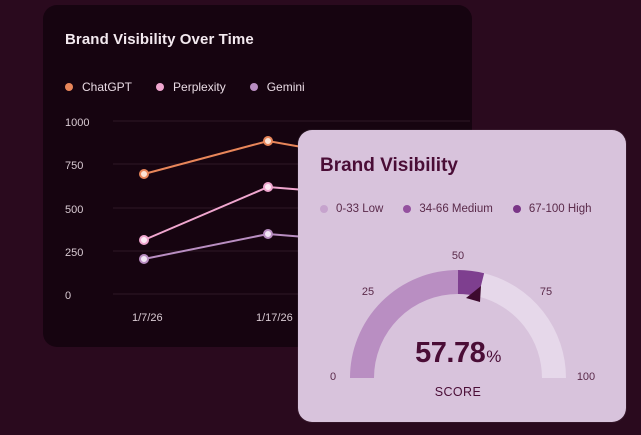 The height and width of the screenshot is (435, 641). Describe the element at coordinates (159, 39) in the screenshot. I see `line-chart-title: Brand Visibility Over Time` at that location.